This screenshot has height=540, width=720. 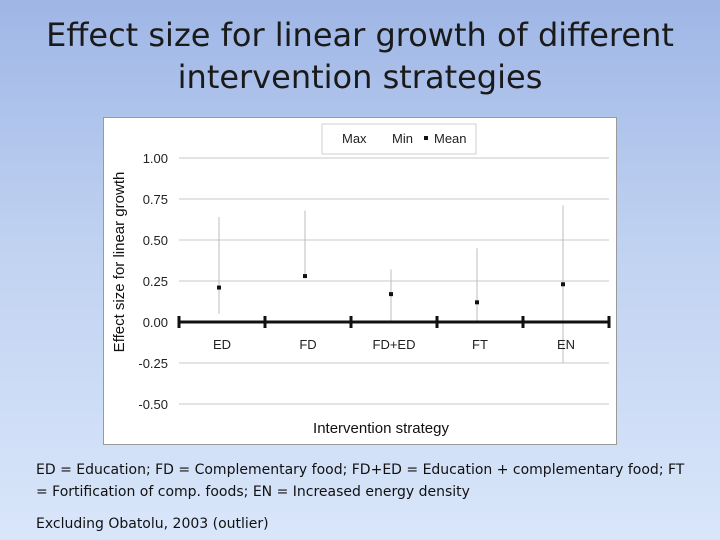 I want to click on legend-item-mean: Mean, so click(x=450, y=138).